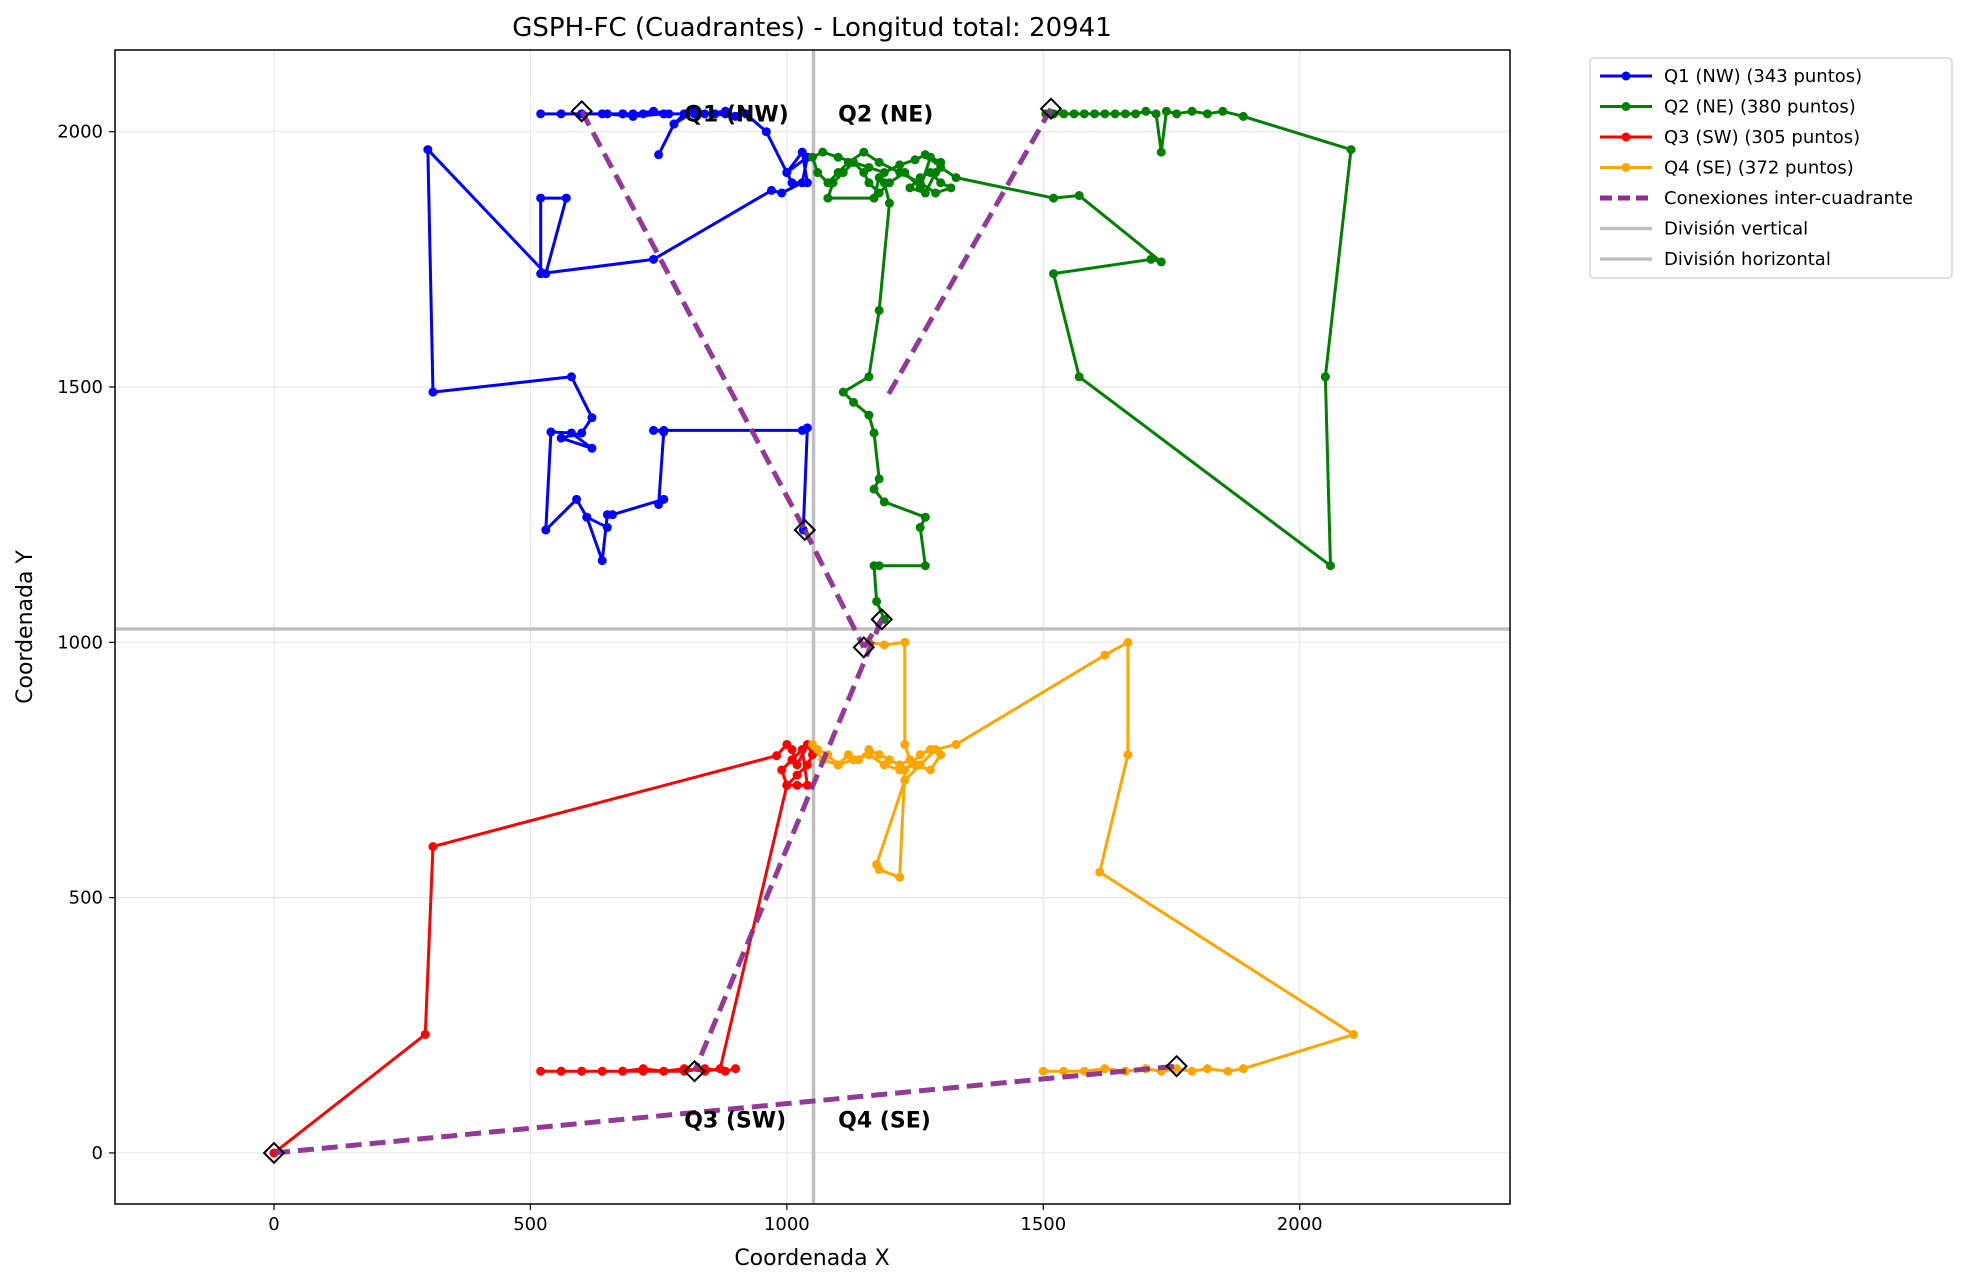 The image size is (1968, 1286). I want to click on legend-item: Q4 (SE) (372 puntos), so click(1727, 168).